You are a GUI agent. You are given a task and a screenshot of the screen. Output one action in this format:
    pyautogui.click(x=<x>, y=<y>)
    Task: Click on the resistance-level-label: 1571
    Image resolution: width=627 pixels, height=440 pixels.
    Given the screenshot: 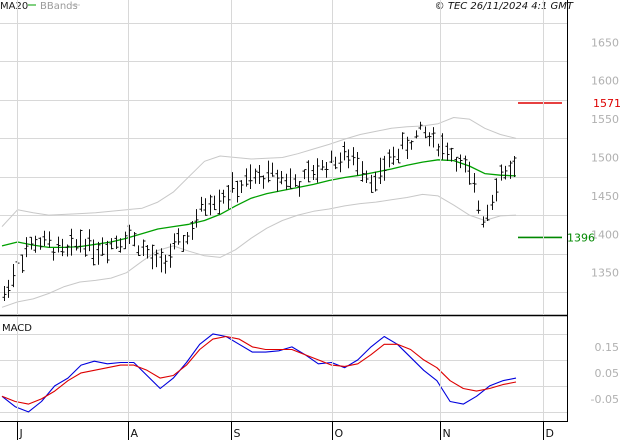 What is the action you would take?
    pyautogui.click(x=607, y=103)
    